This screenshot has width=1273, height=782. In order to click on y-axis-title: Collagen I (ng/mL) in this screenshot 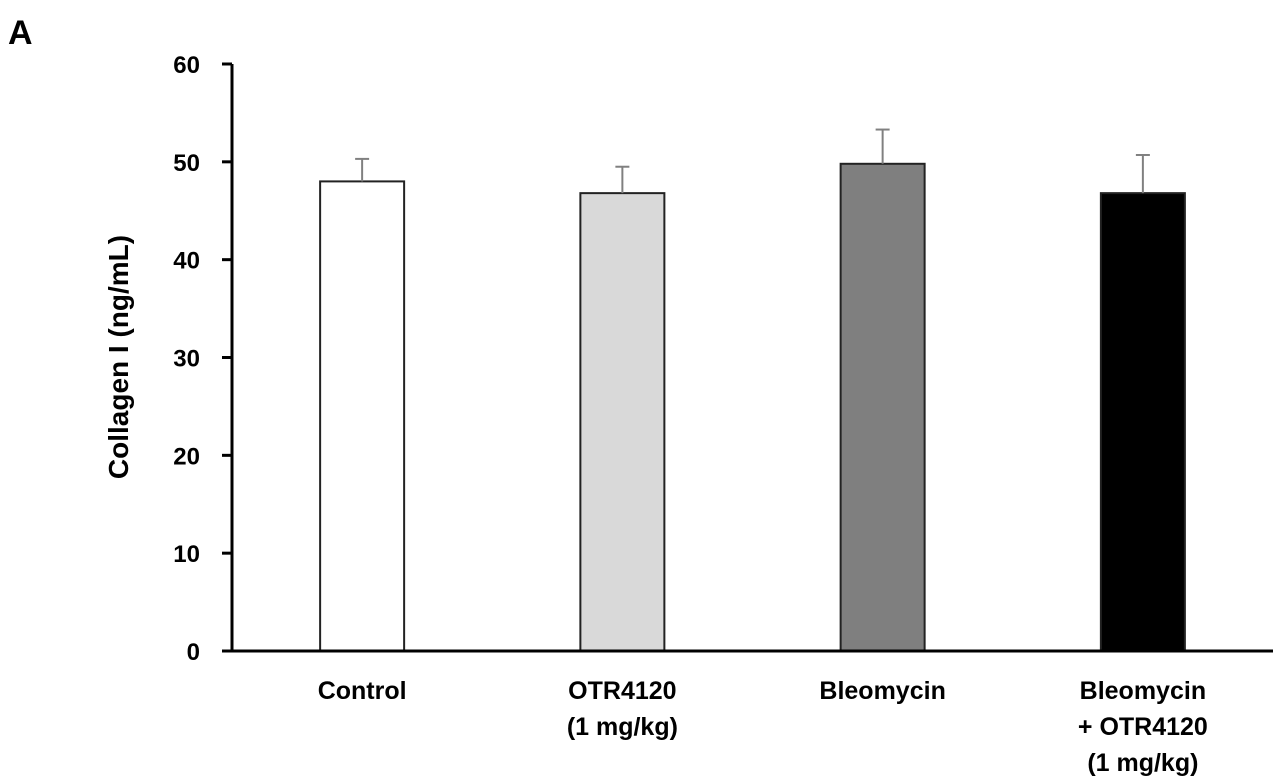, I will do `click(118, 357)`.